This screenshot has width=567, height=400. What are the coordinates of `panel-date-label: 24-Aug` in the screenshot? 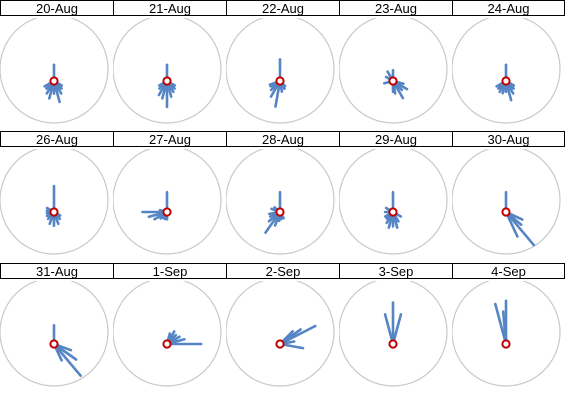 It's located at (508, 8).